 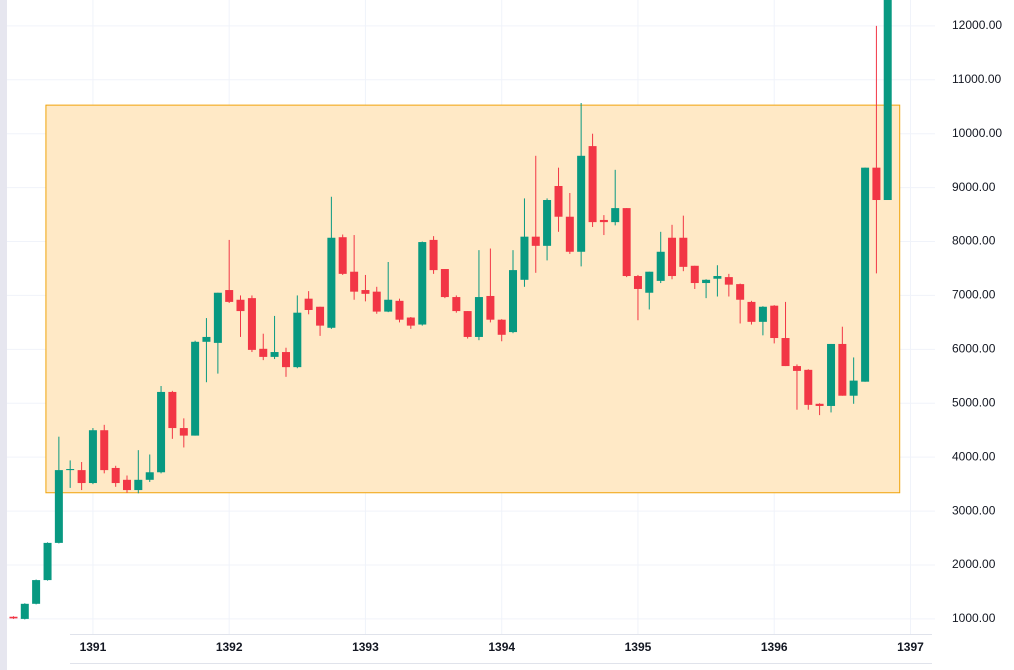 I want to click on x-tick-label: 1395, so click(x=638, y=647).